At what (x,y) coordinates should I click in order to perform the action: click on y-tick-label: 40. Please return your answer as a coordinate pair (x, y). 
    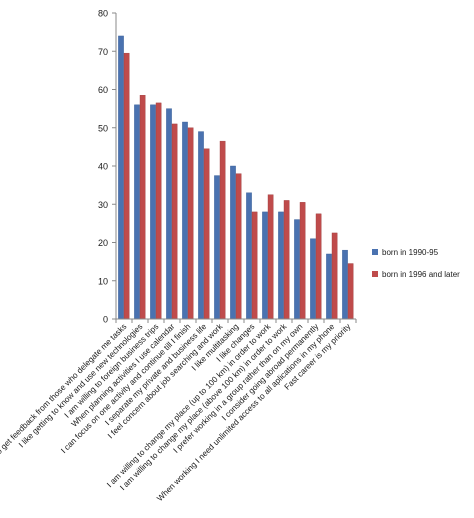
    Looking at the image, I should click on (103, 167).